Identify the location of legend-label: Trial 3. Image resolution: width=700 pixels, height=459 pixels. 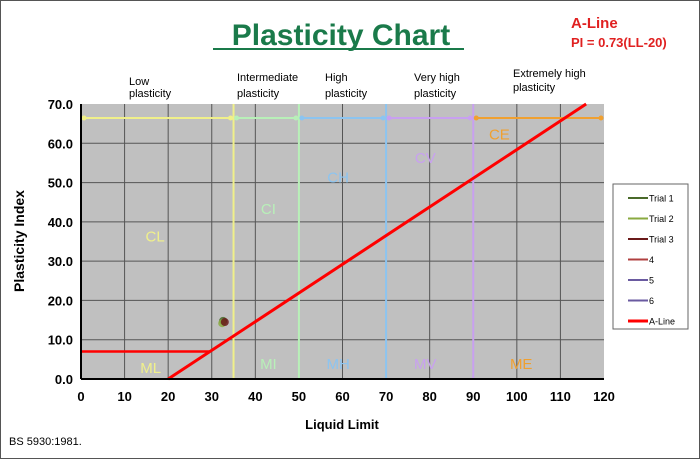
(661, 240).